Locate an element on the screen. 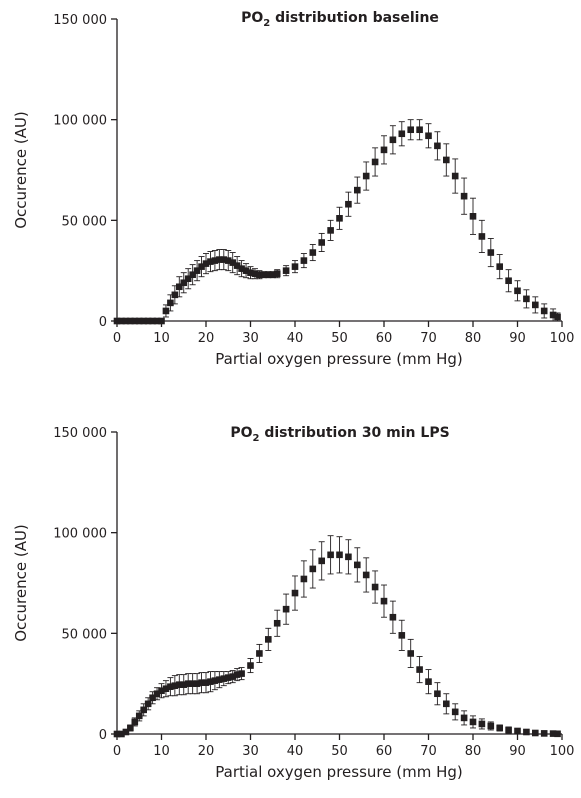 The height and width of the screenshot is (798, 581). y-axis-label: Occurence (AU) is located at coordinates (21, 583).